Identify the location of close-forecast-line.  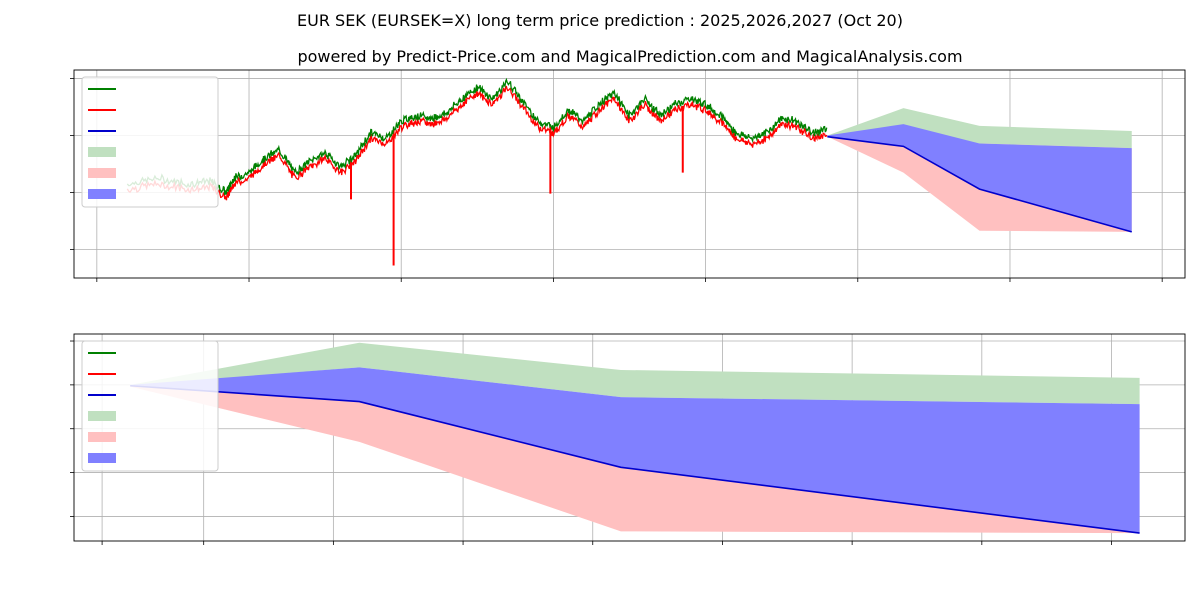
(979, 184).